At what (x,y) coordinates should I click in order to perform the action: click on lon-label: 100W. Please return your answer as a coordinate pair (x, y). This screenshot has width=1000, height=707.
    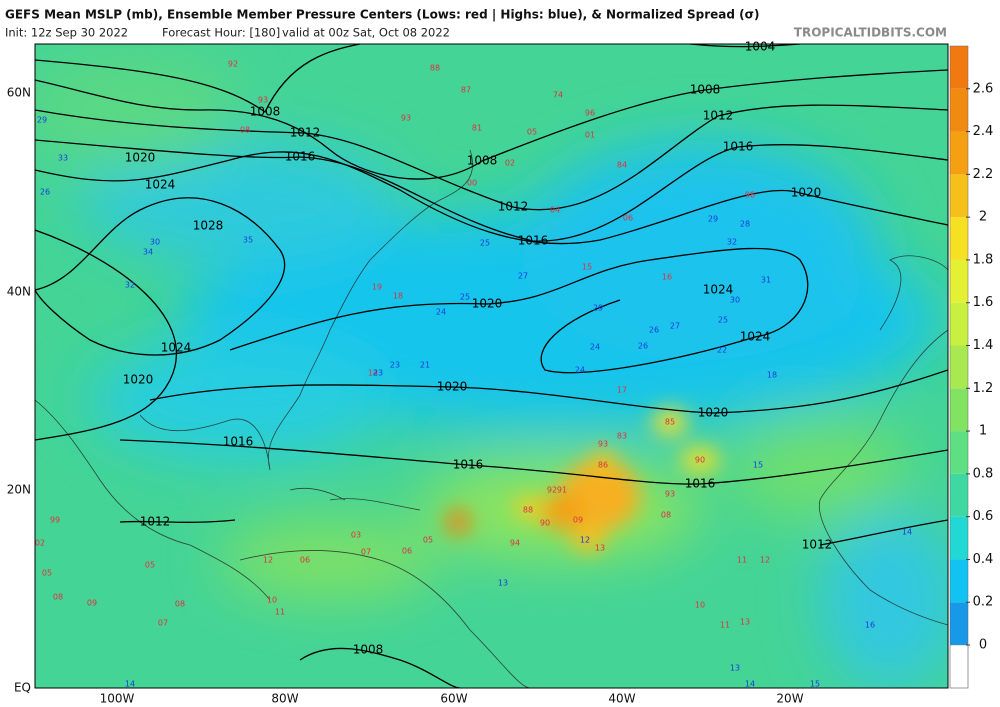
    Looking at the image, I should click on (117, 699).